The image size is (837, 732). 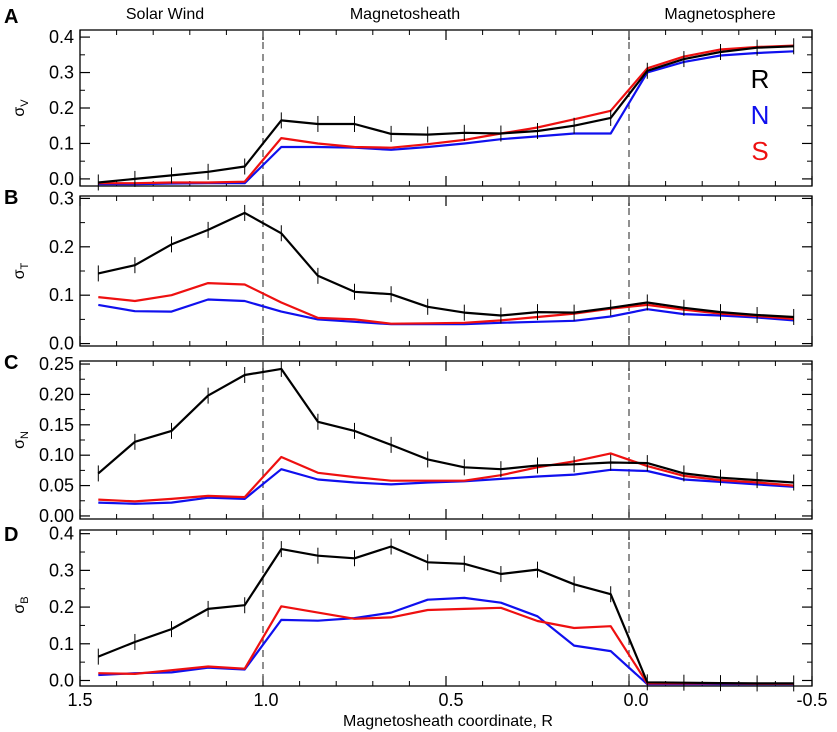 I want to click on panel-letter-a: A, so click(x=11, y=17).